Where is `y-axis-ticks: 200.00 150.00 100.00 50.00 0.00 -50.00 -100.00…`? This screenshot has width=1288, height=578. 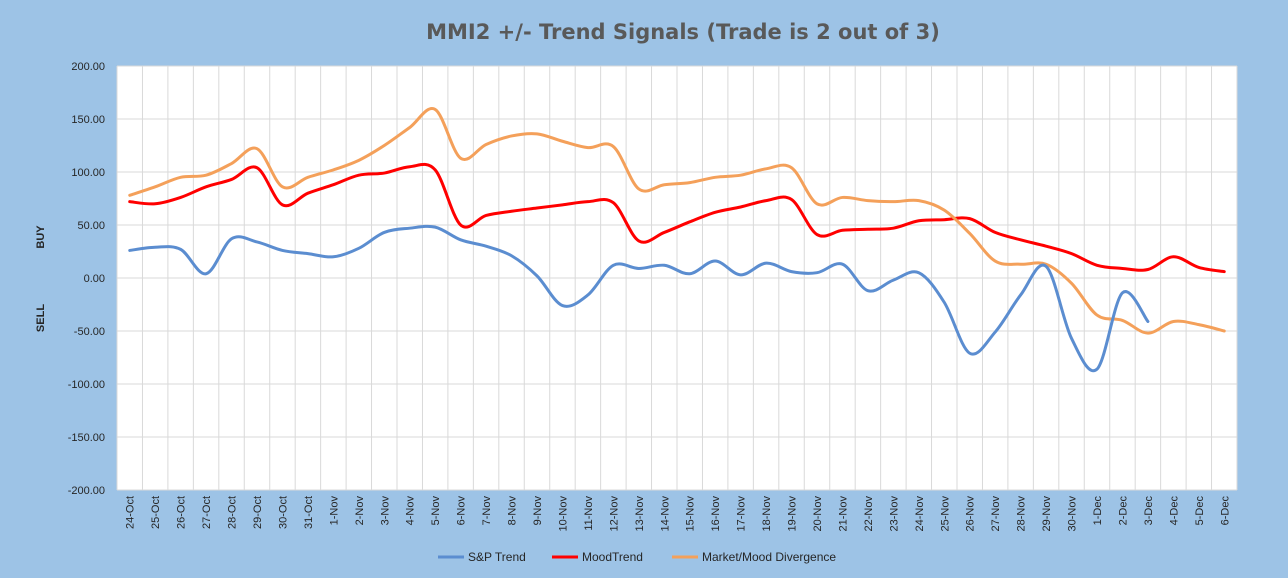 y-axis-ticks: 200.00 150.00 100.00 50.00 0.00 -50.00 -100.00… is located at coordinates (86, 279).